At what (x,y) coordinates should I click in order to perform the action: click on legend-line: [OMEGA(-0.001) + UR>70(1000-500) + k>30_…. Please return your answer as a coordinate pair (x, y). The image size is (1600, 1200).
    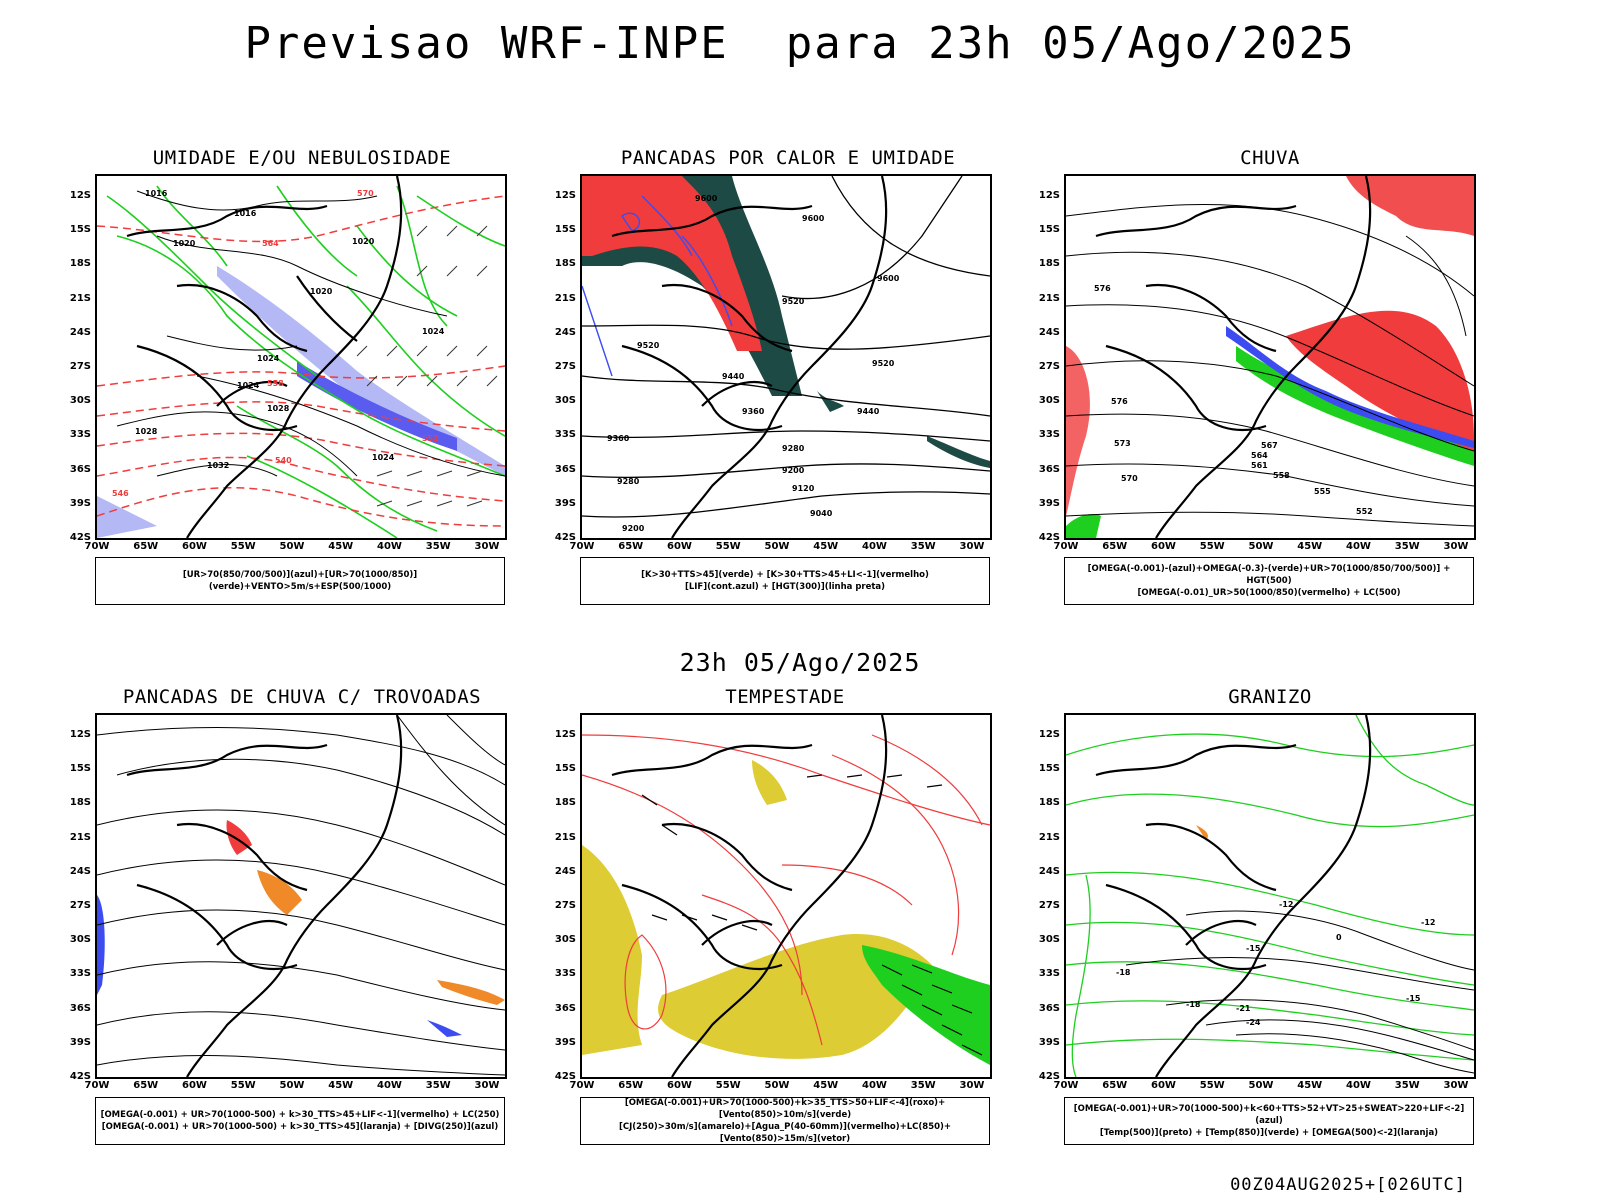
    Looking at the image, I should click on (300, 1127).